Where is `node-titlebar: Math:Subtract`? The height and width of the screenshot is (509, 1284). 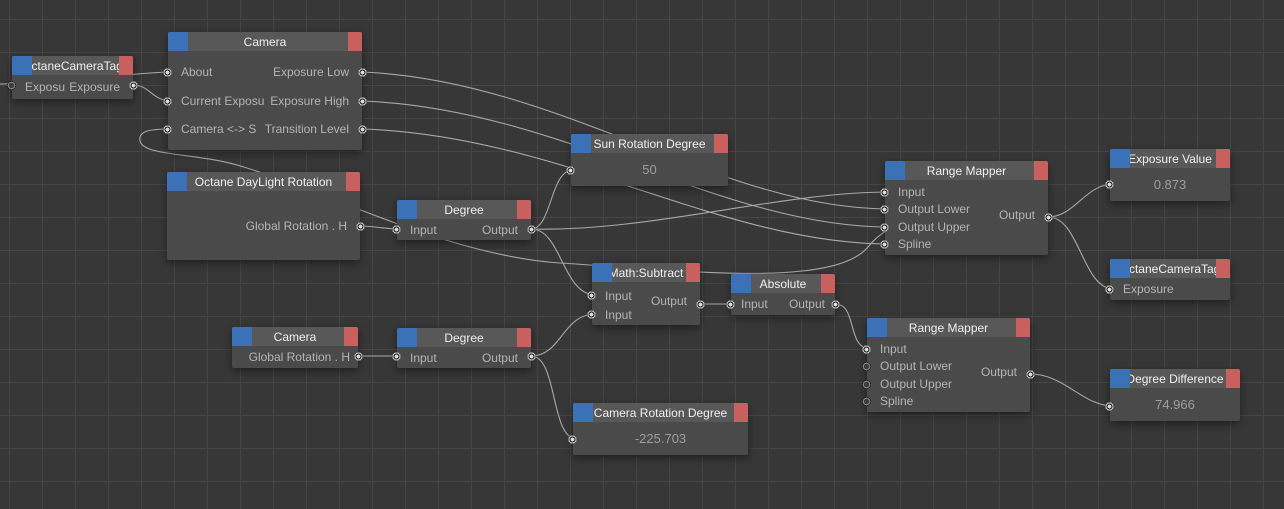
node-titlebar: Math:Subtract is located at coordinates (646, 272).